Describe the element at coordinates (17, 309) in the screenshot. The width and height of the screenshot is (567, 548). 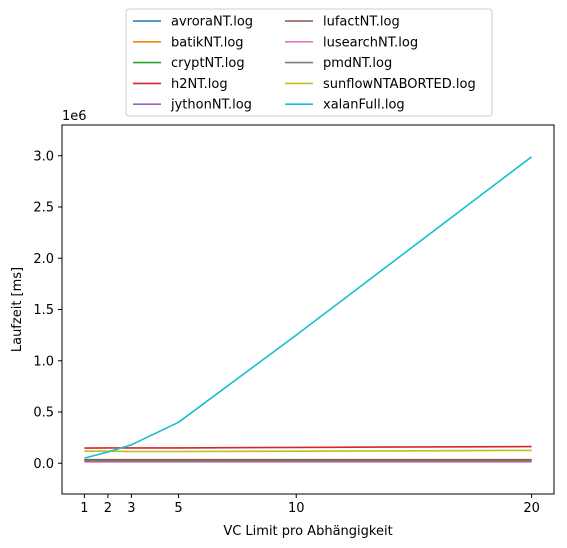
I see `y-axis-title: Laufzeit [ms]` at that location.